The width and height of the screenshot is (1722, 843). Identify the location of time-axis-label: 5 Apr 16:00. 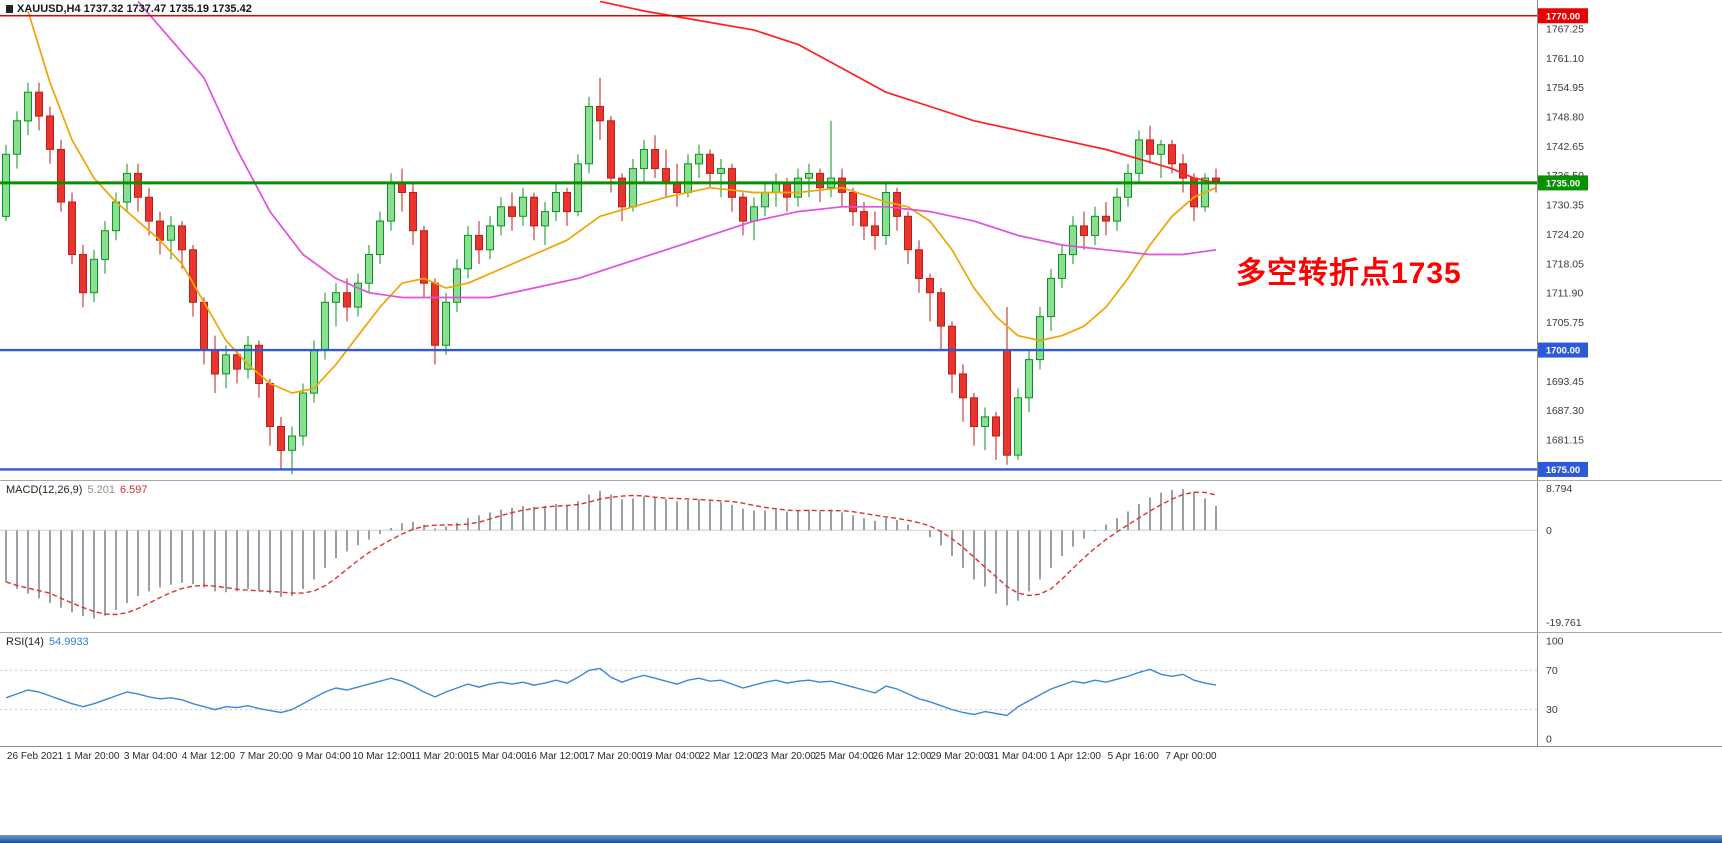
(1133, 756).